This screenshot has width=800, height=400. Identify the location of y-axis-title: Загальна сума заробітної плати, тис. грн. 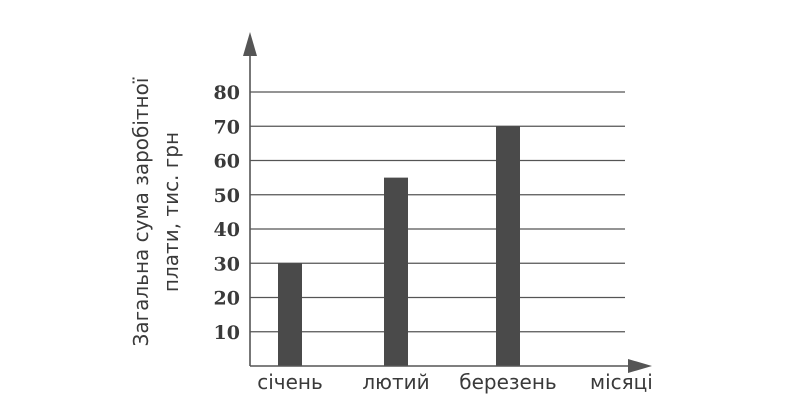
(156, 211).